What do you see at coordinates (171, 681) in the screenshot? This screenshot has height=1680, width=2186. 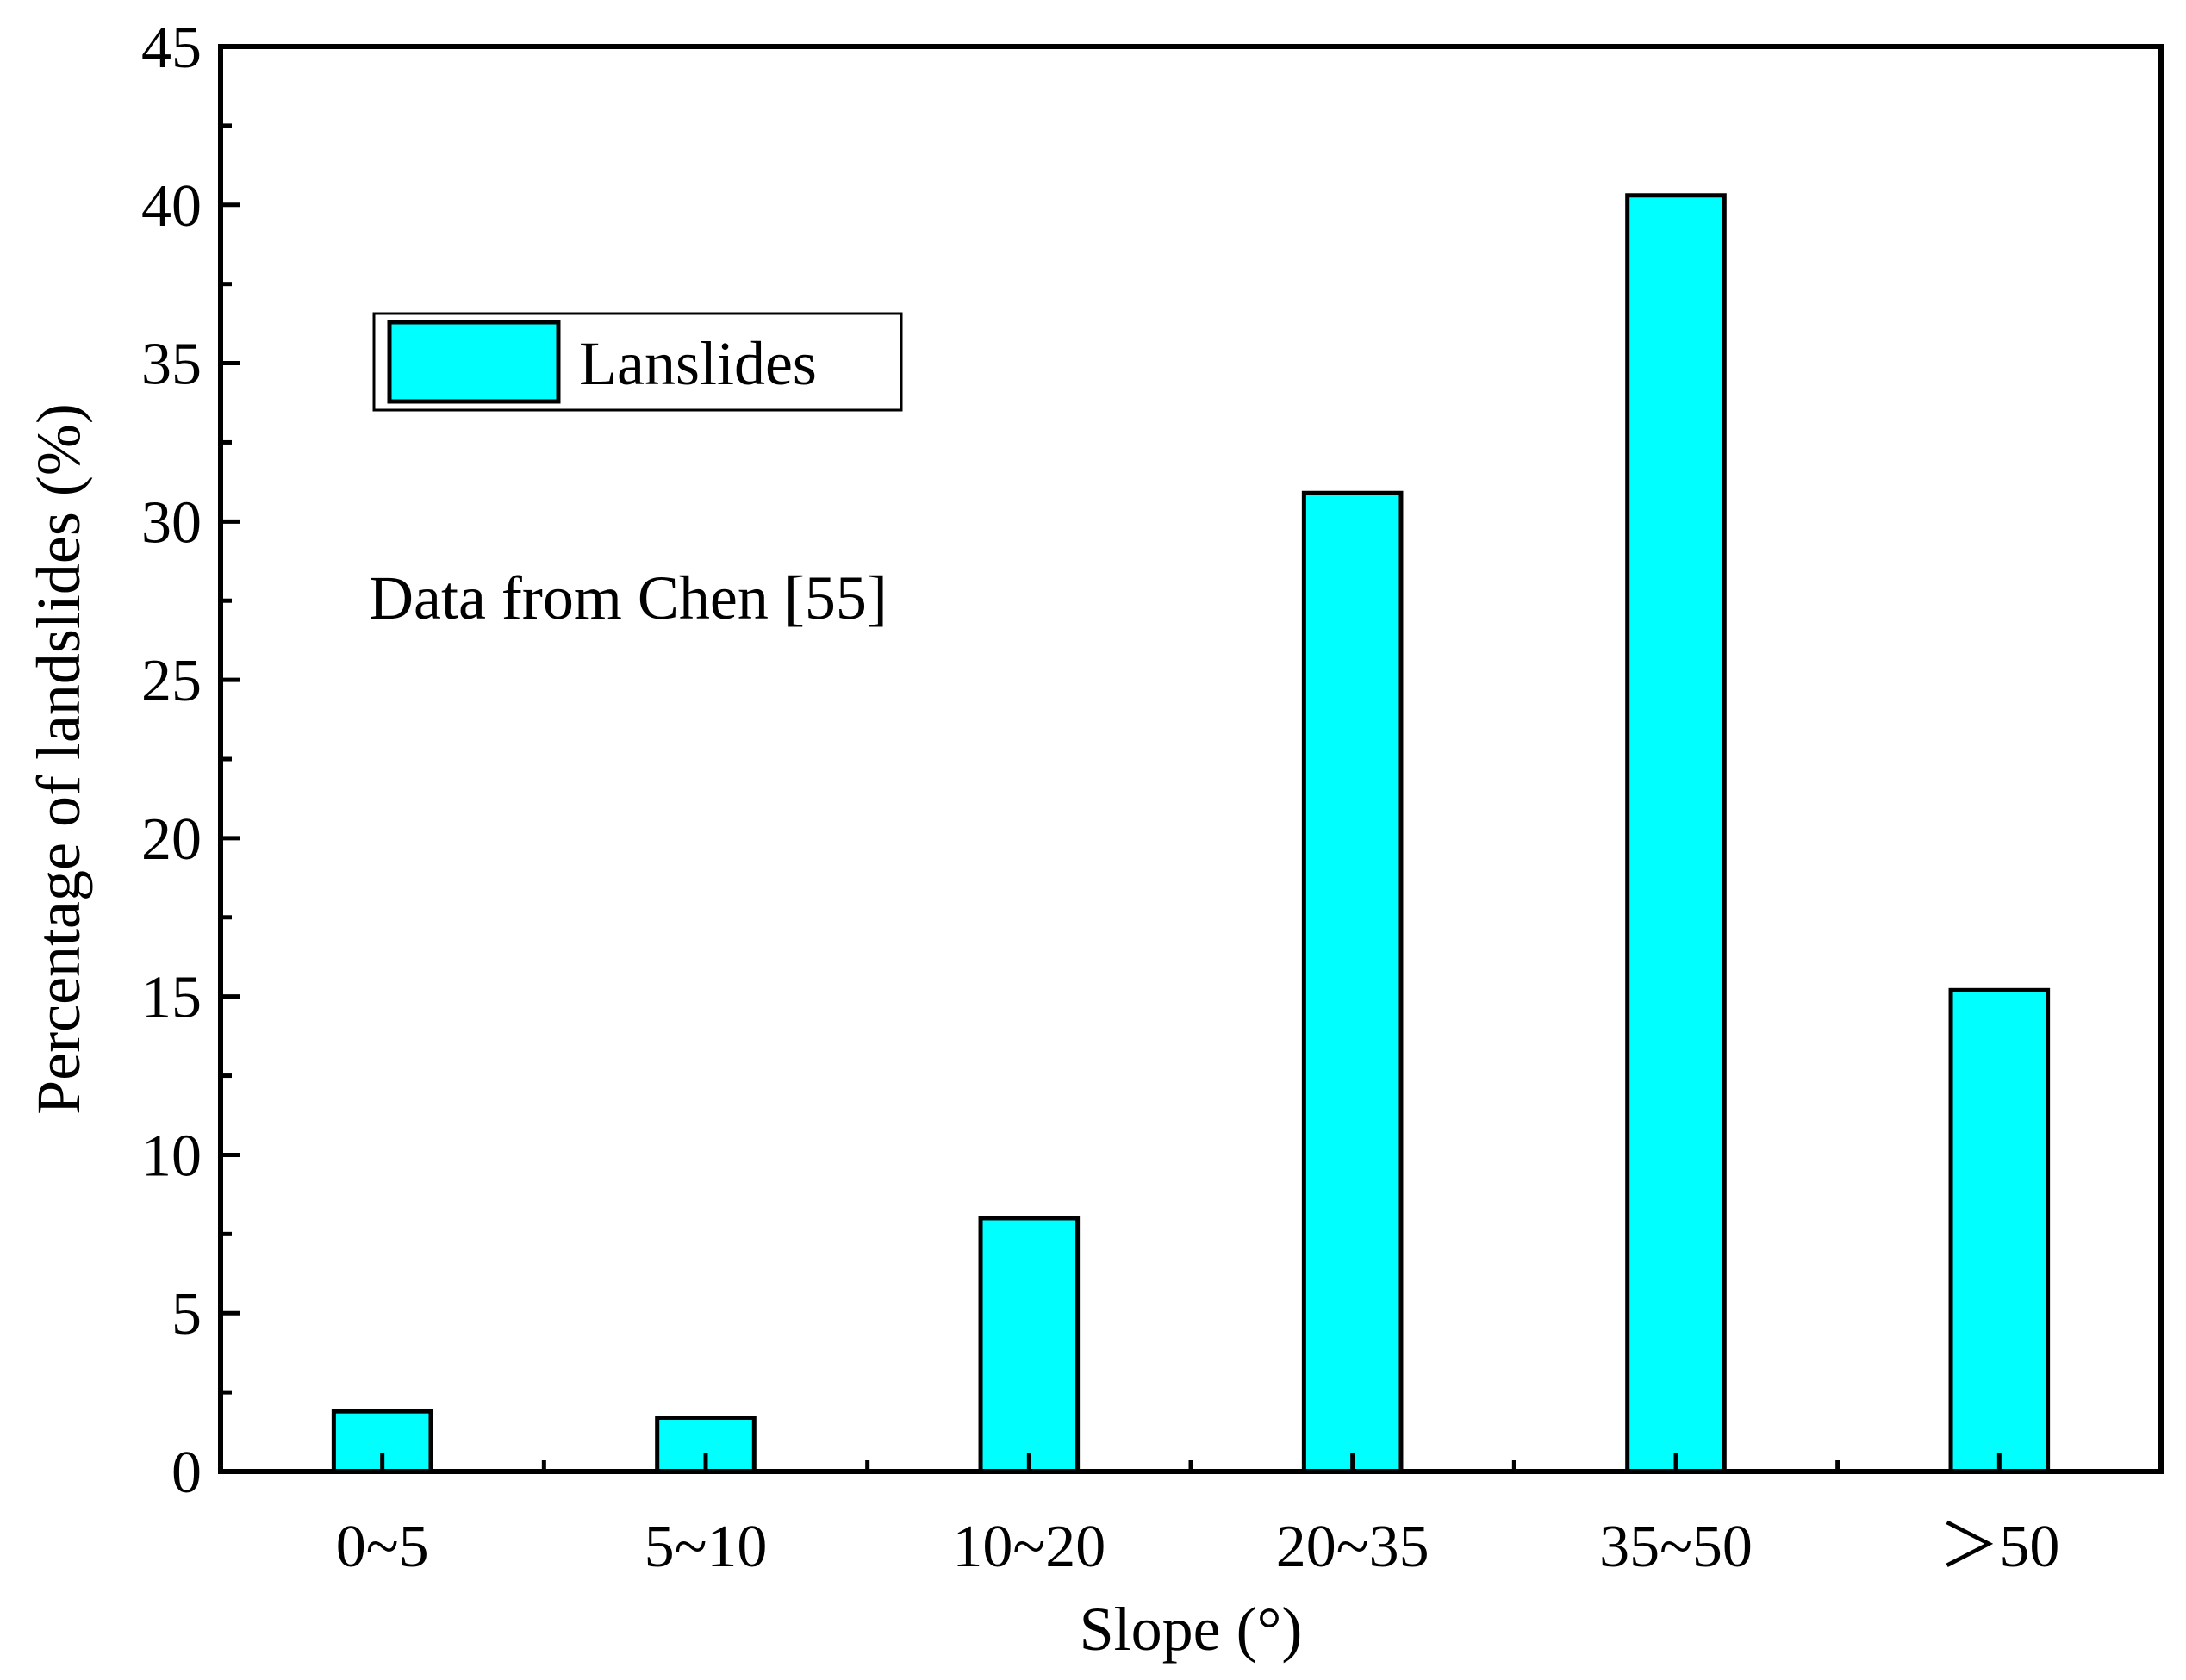 I see `y-tick-label: 25` at bounding box center [171, 681].